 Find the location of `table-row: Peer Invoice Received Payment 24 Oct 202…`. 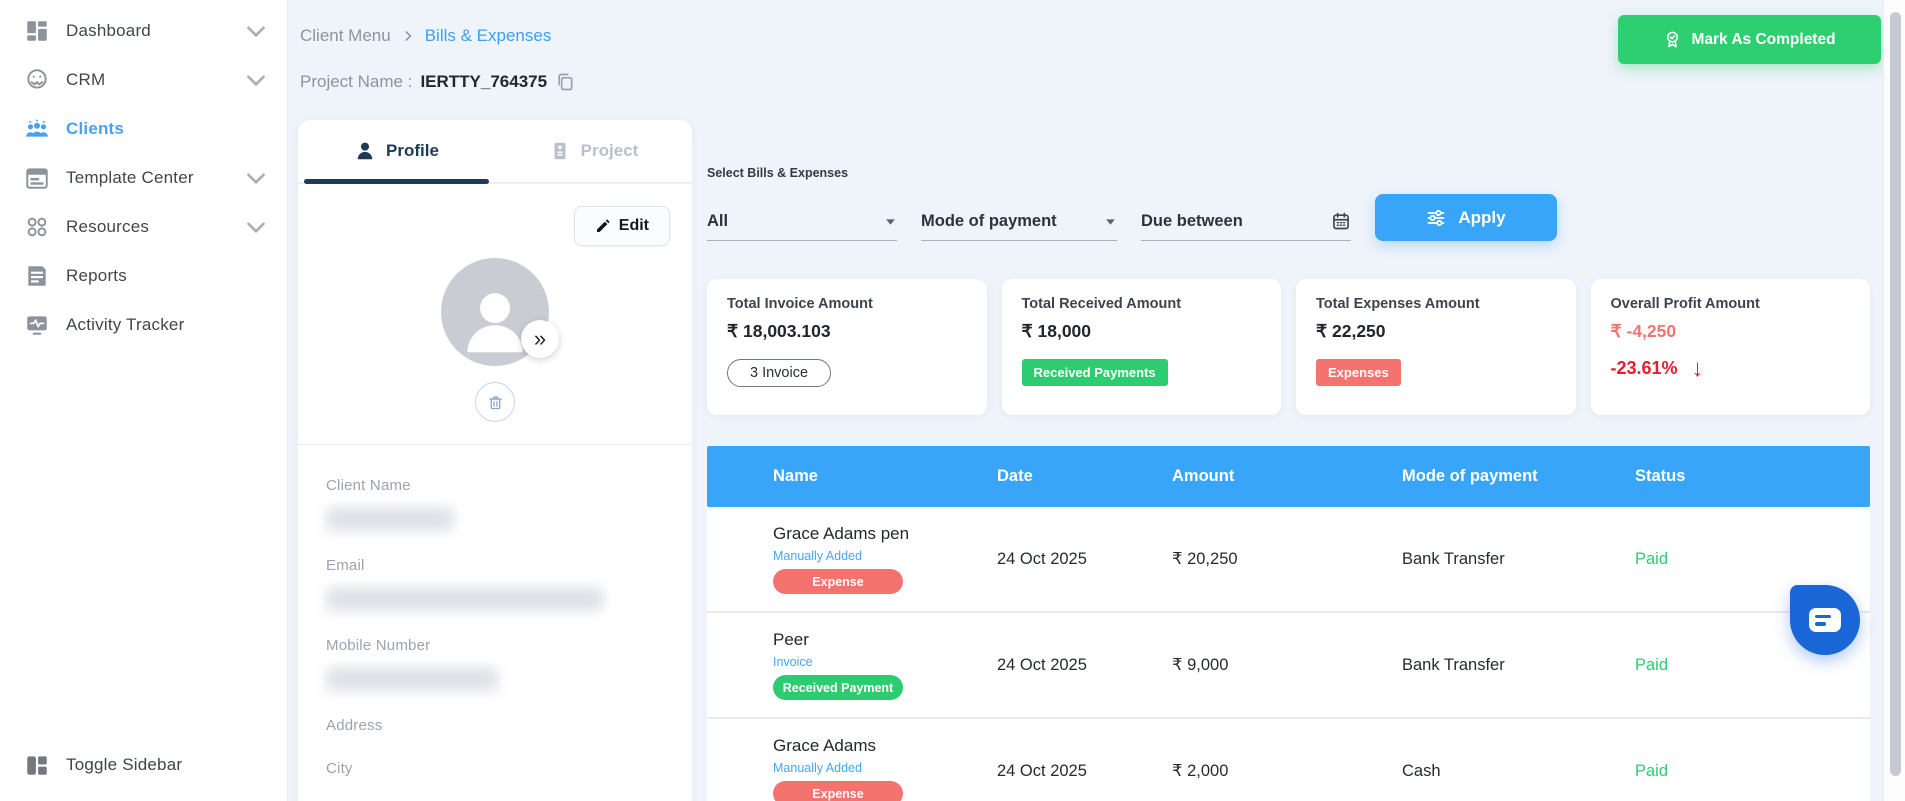

table-row: Peer Invoice Received Payment 24 Oct 202… is located at coordinates (1288, 666).